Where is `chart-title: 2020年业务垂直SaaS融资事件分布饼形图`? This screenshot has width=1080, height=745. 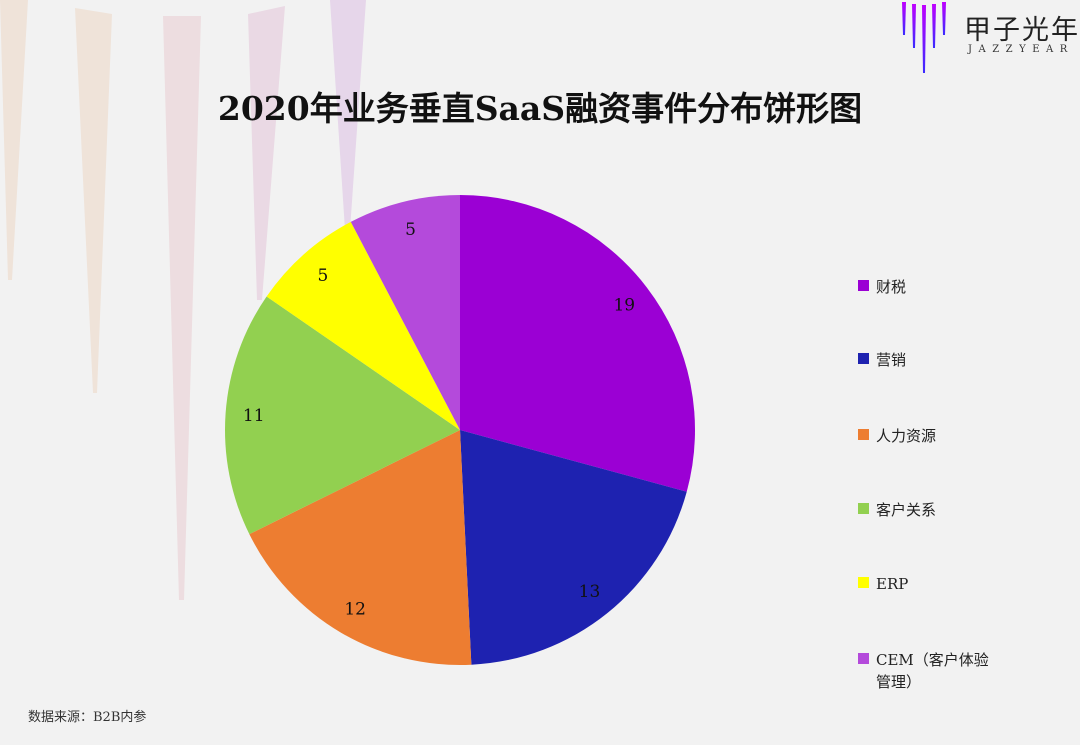 chart-title: 2020年业务垂直SaaS融资事件分布饼形图 is located at coordinates (540, 108).